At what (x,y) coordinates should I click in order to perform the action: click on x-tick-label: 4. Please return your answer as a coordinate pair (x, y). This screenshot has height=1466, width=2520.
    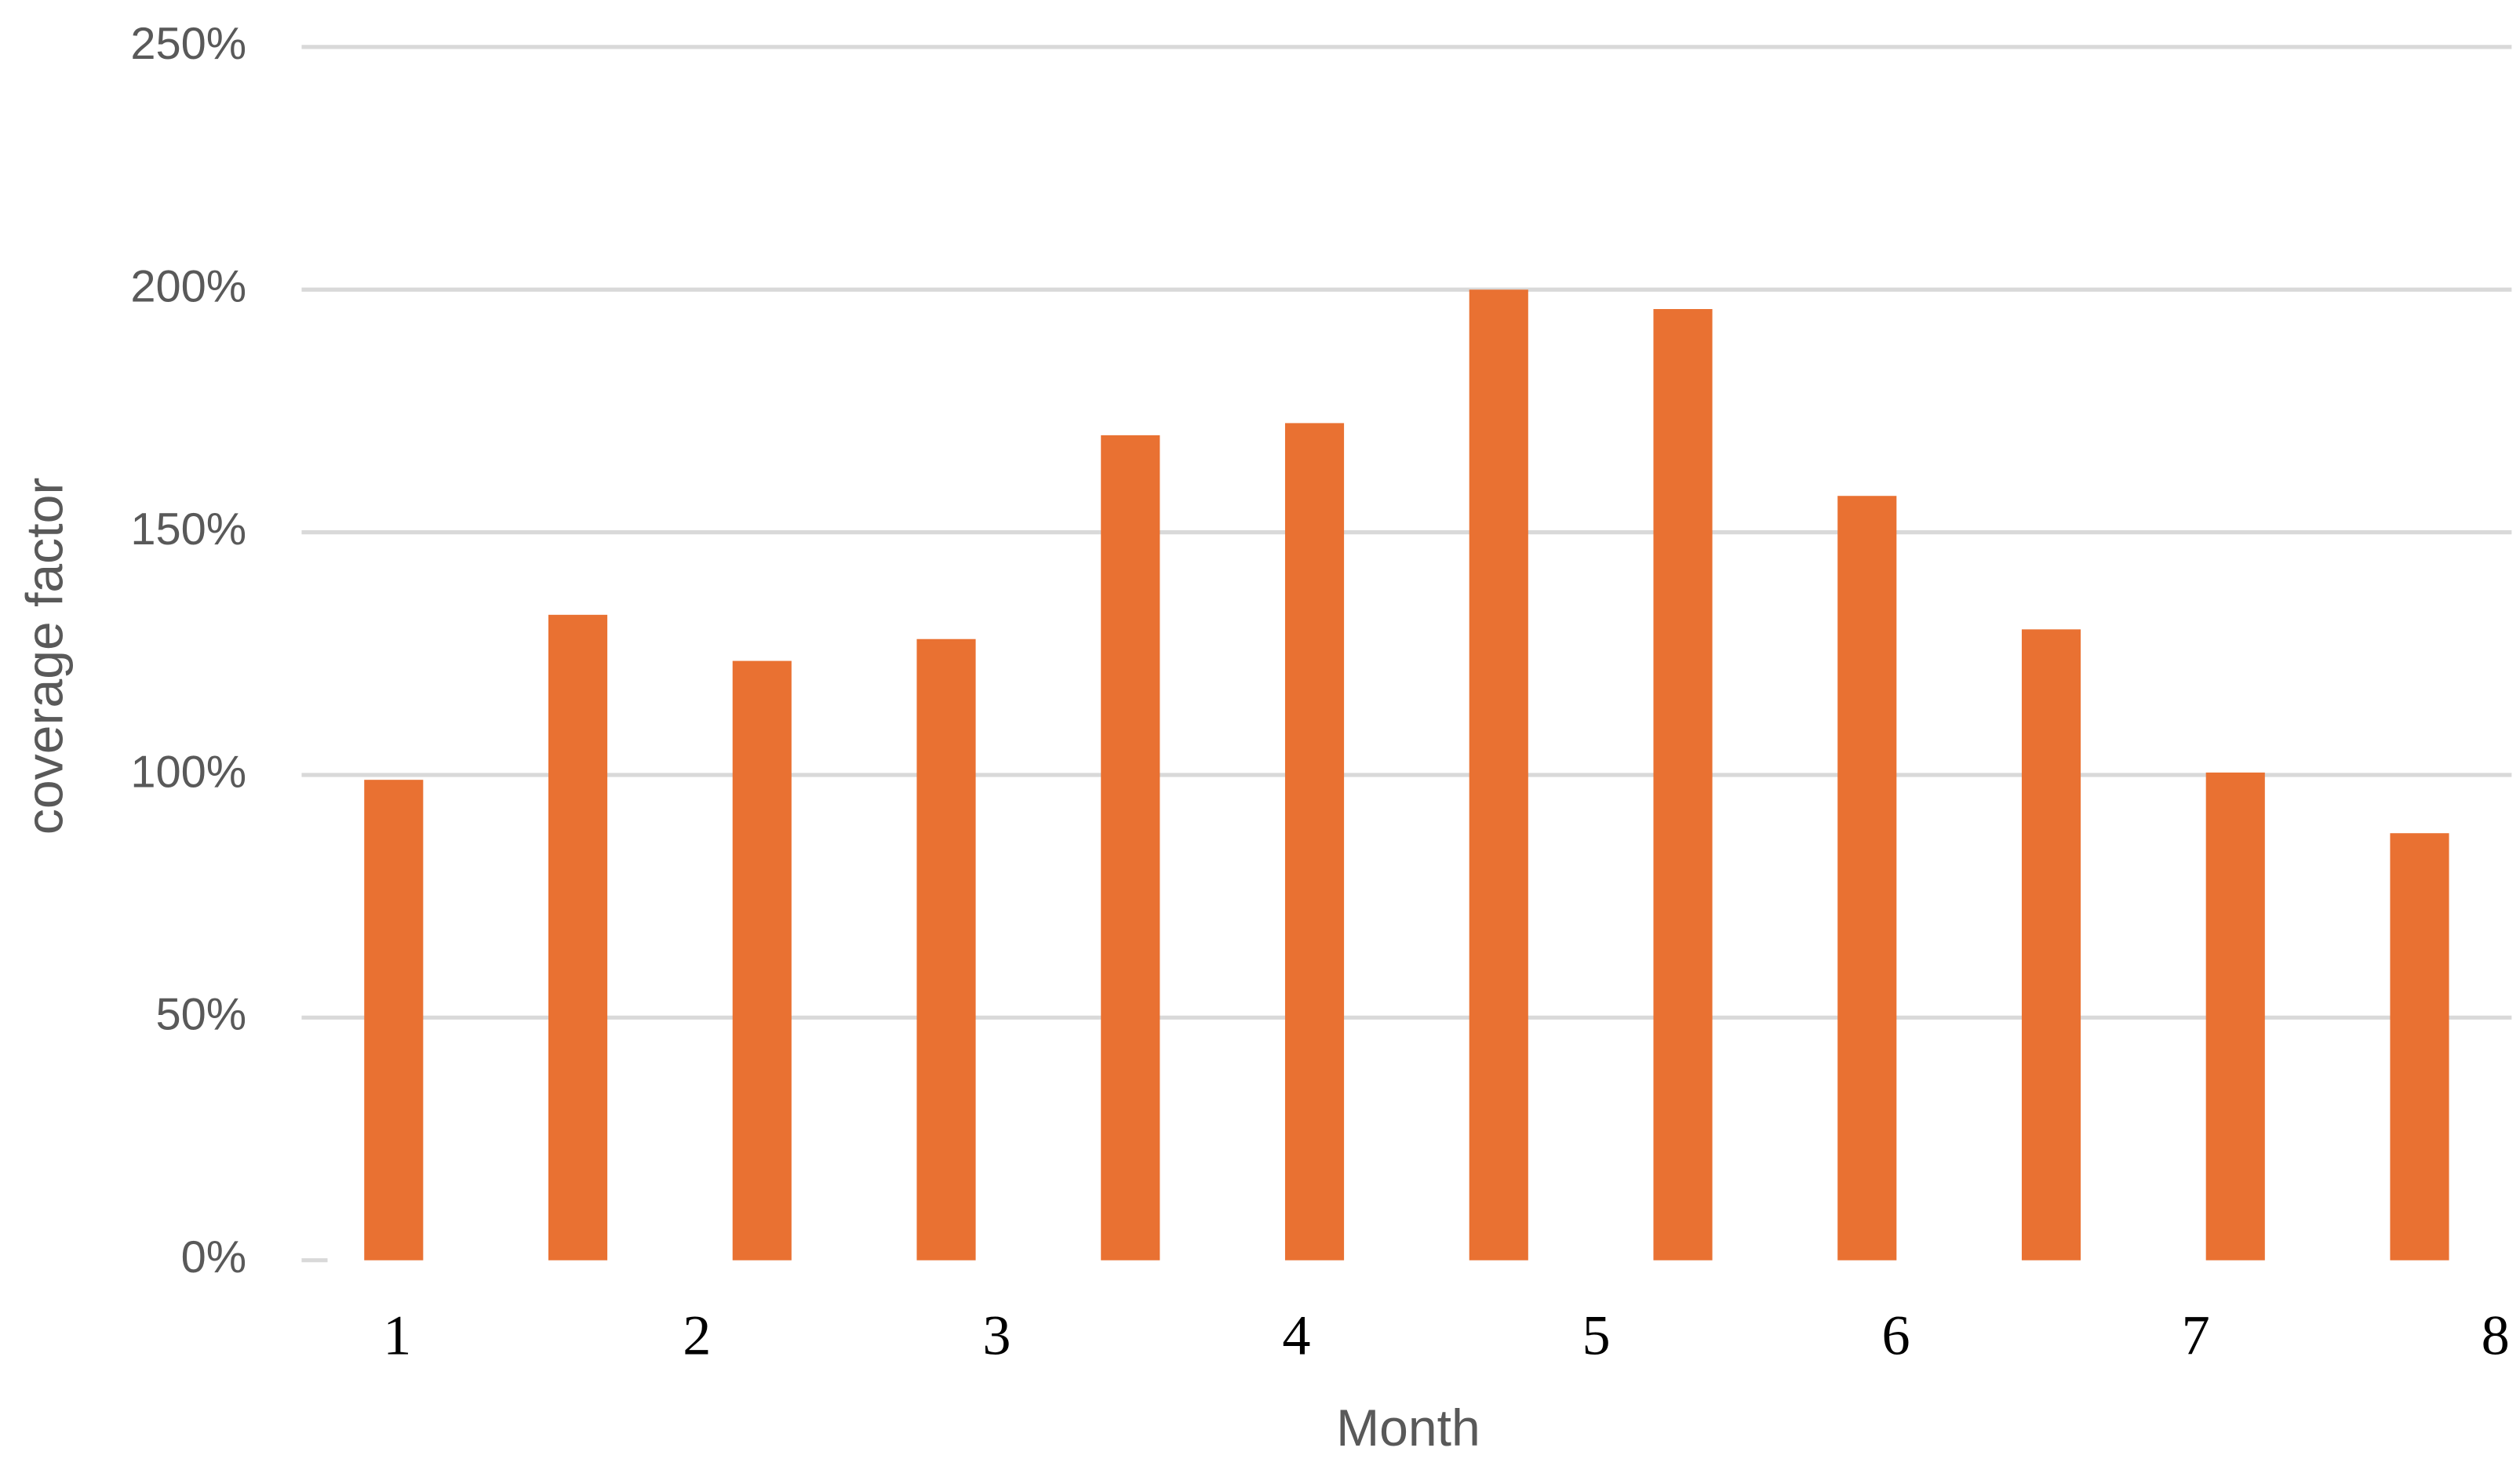
    Looking at the image, I should click on (1296, 1335).